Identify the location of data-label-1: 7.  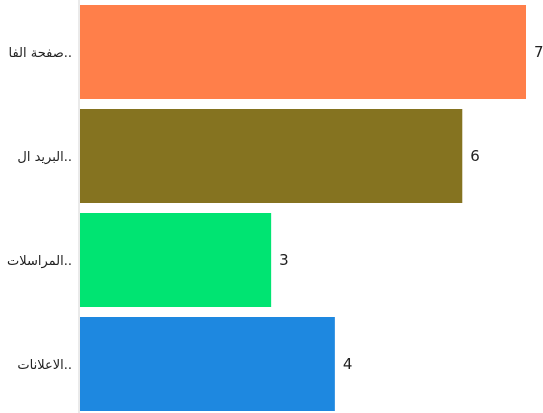
(538, 52).